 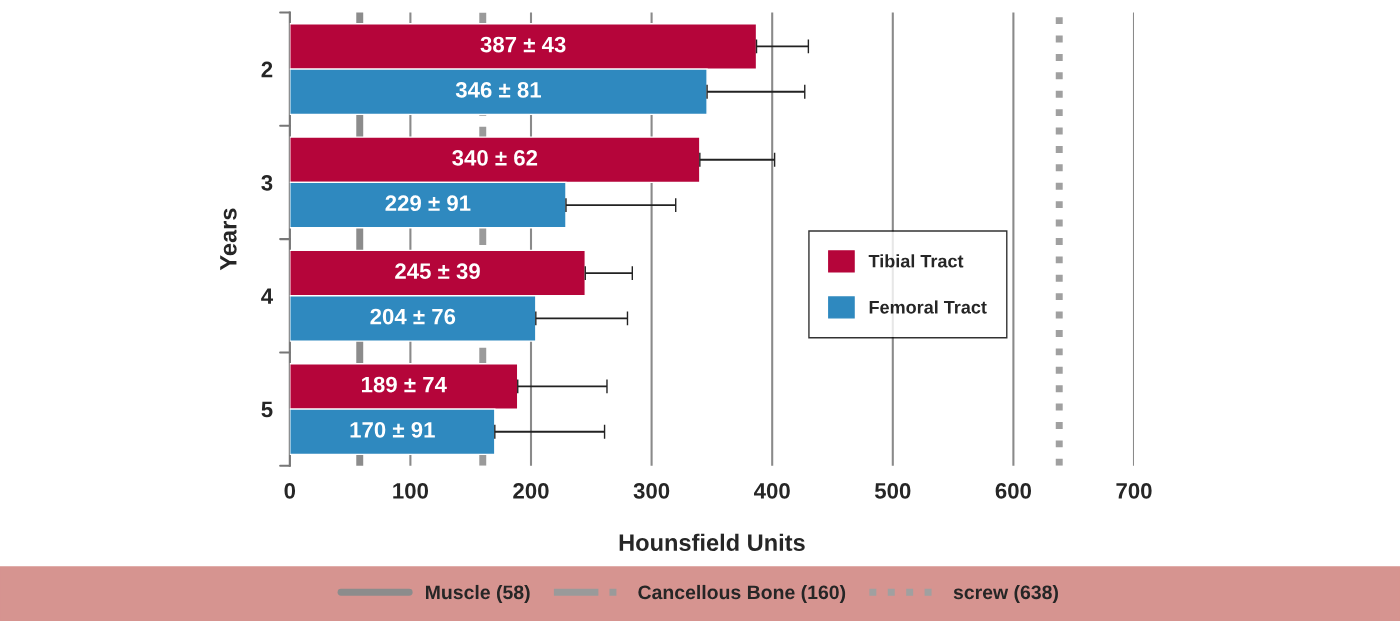 What do you see at coordinates (495, 157) in the screenshot?
I see `data-label: 340 ± 62` at bounding box center [495, 157].